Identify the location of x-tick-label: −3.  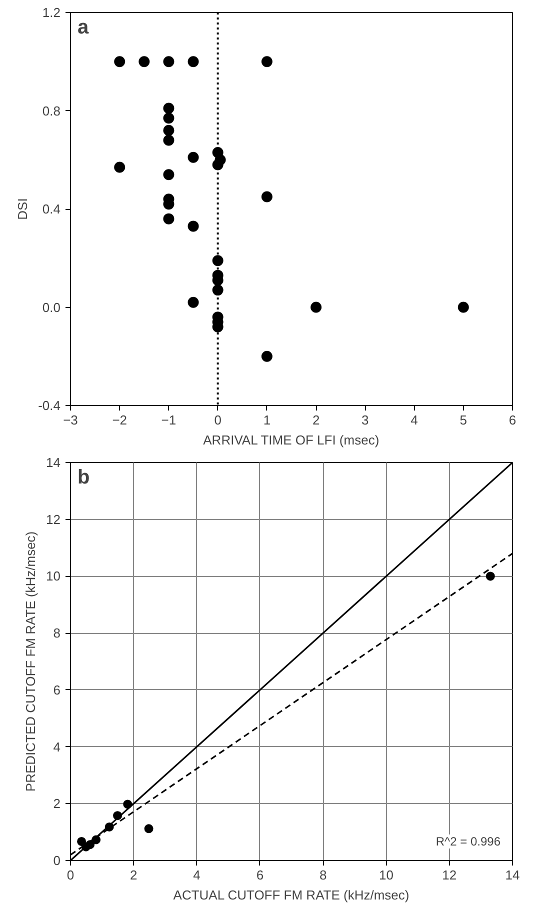
(70, 420).